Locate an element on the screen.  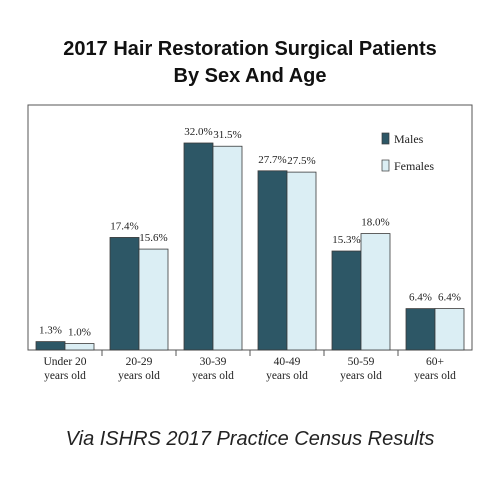
data-label-males-4: 15.3% is located at coordinates (346, 240).